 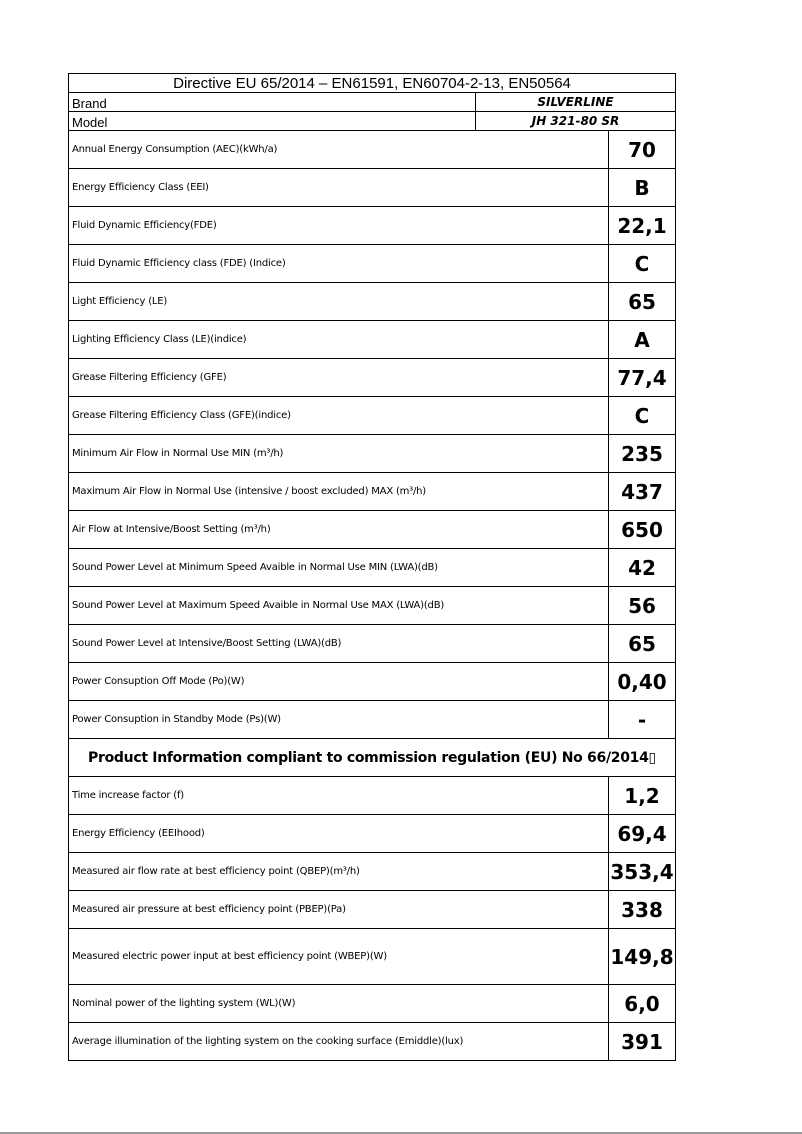 I want to click on row-label: Fluid Dynamic Efficiency(FDE), so click(x=339, y=225).